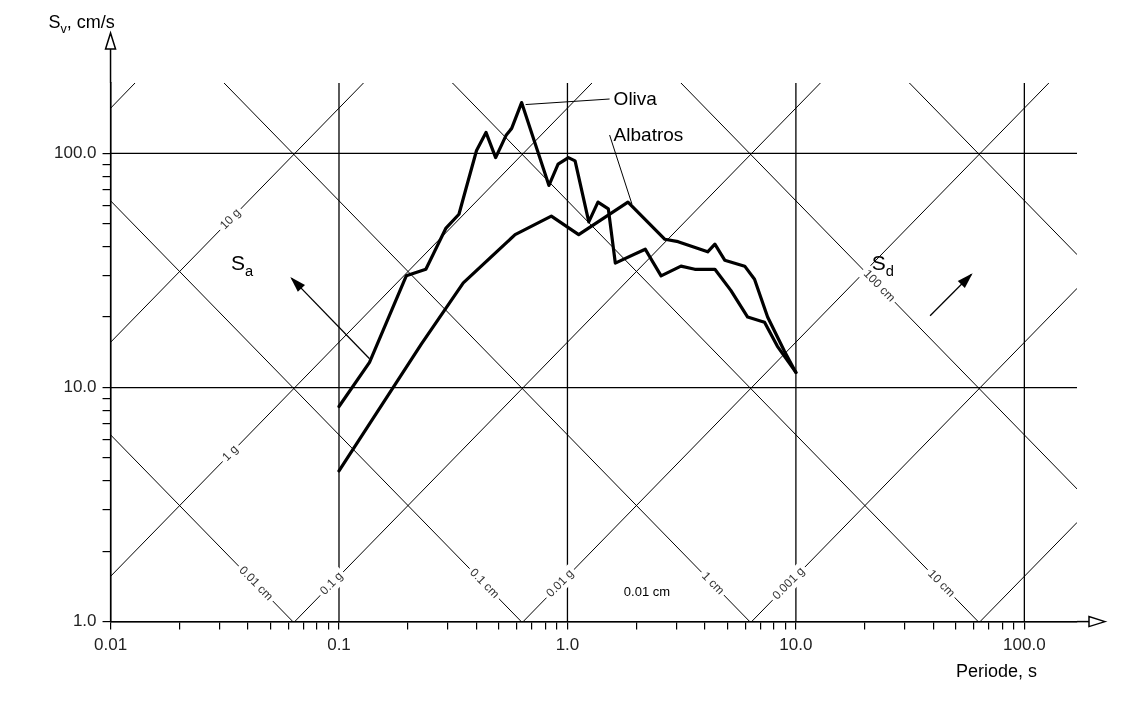 The height and width of the screenshot is (706, 1125). What do you see at coordinates (647, 592) in the screenshot?
I see `annotation: 0.01 cm` at bounding box center [647, 592].